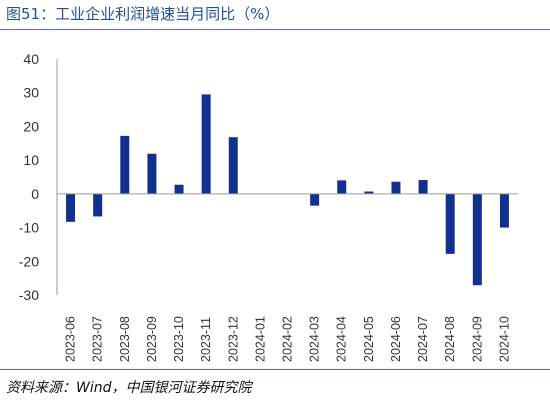 Image resolution: width=550 pixels, height=403 pixels. Describe the element at coordinates (31, 126) in the screenshot. I see `y-tick-label: 20` at that location.